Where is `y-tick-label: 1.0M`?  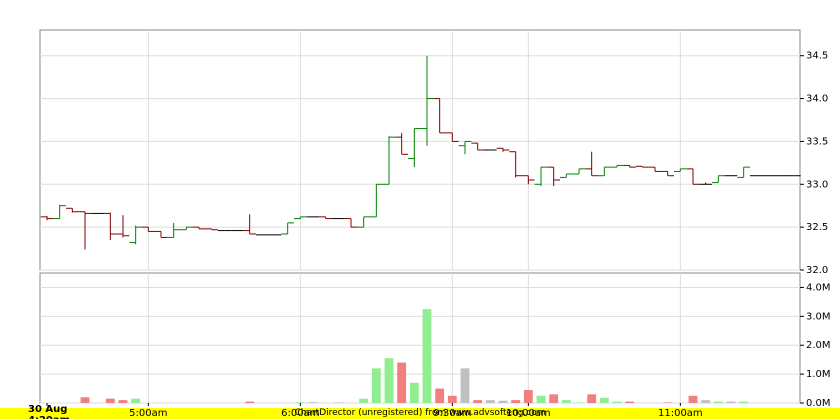
y-tick-label: 1.0M is located at coordinates (818, 374).